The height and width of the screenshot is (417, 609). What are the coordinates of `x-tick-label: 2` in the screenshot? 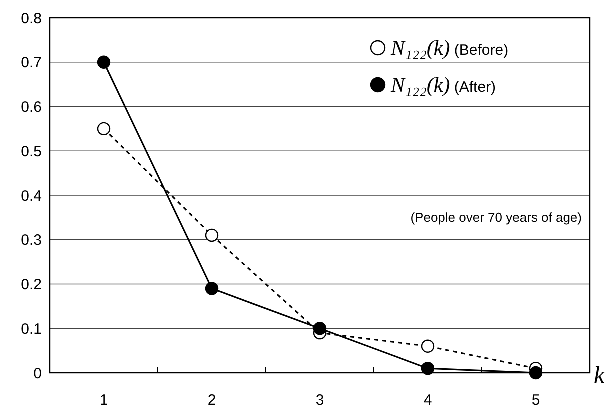 It's located at (212, 400).